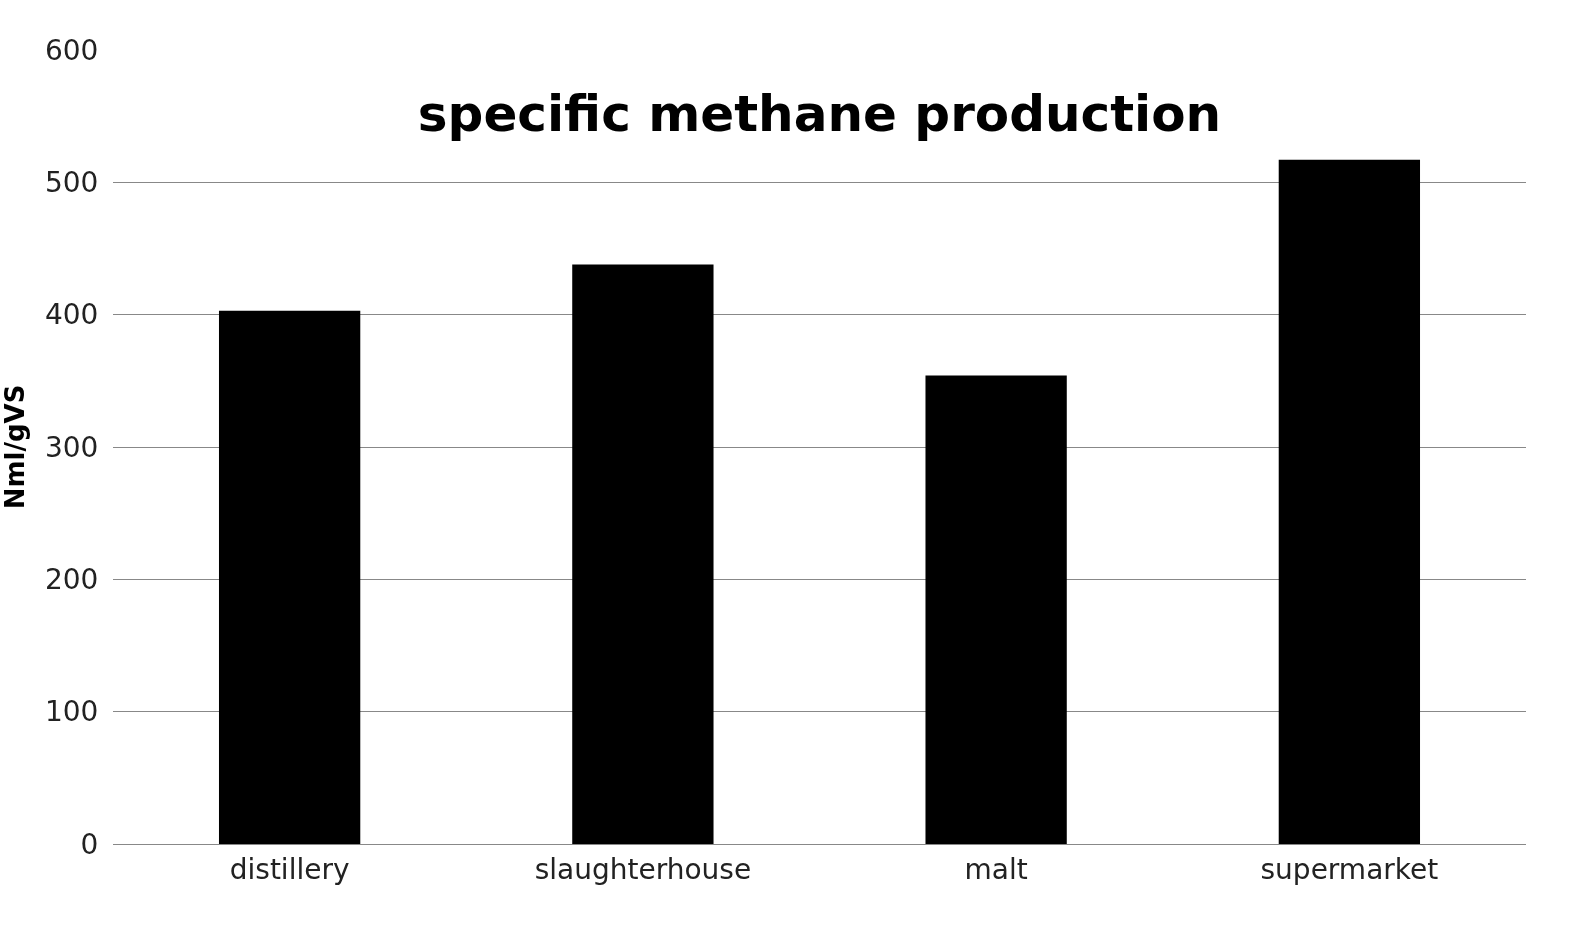 The height and width of the screenshot is (944, 1576). What do you see at coordinates (71, 712) in the screenshot?
I see `y-tick-label: 100` at bounding box center [71, 712].